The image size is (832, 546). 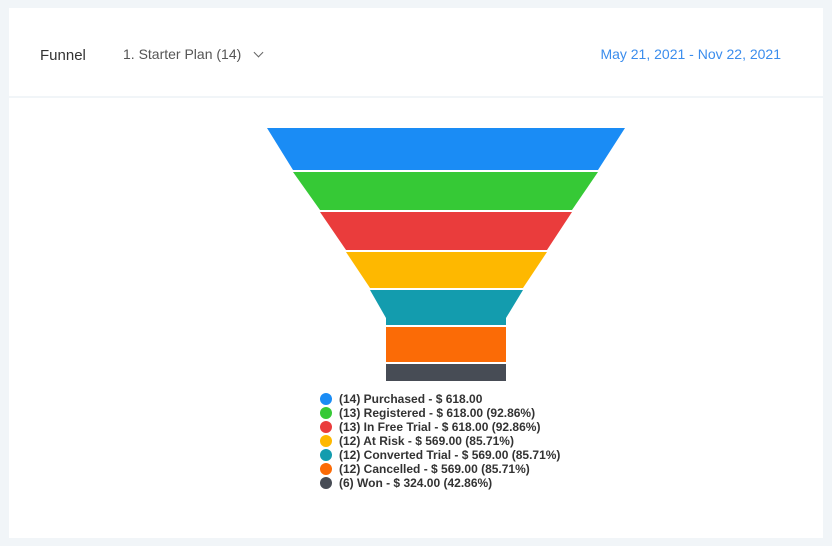 I want to click on legend-label: (6) Won - $ 324.00 (42.86%), so click(x=416, y=483).